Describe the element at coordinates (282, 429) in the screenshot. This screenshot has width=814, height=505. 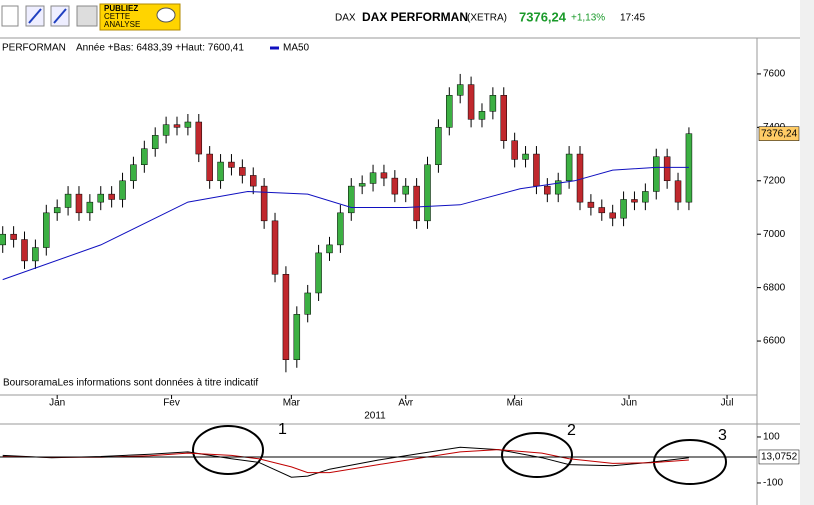
I see `annotation: 1` at that location.